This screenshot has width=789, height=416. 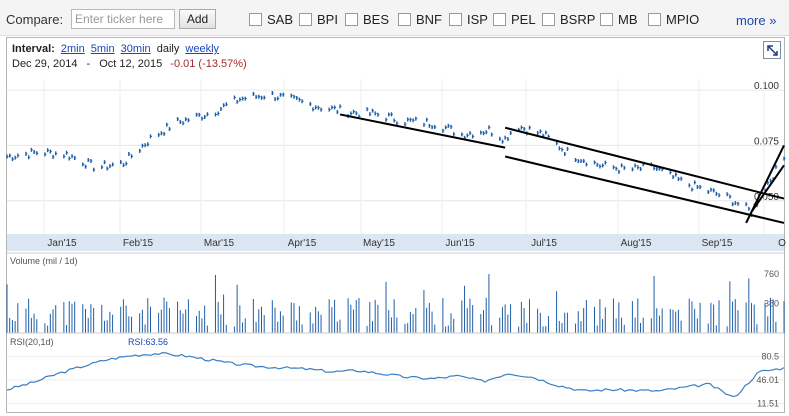 What do you see at coordinates (72, 49) in the screenshot?
I see `interval-2min: 2min` at bounding box center [72, 49].